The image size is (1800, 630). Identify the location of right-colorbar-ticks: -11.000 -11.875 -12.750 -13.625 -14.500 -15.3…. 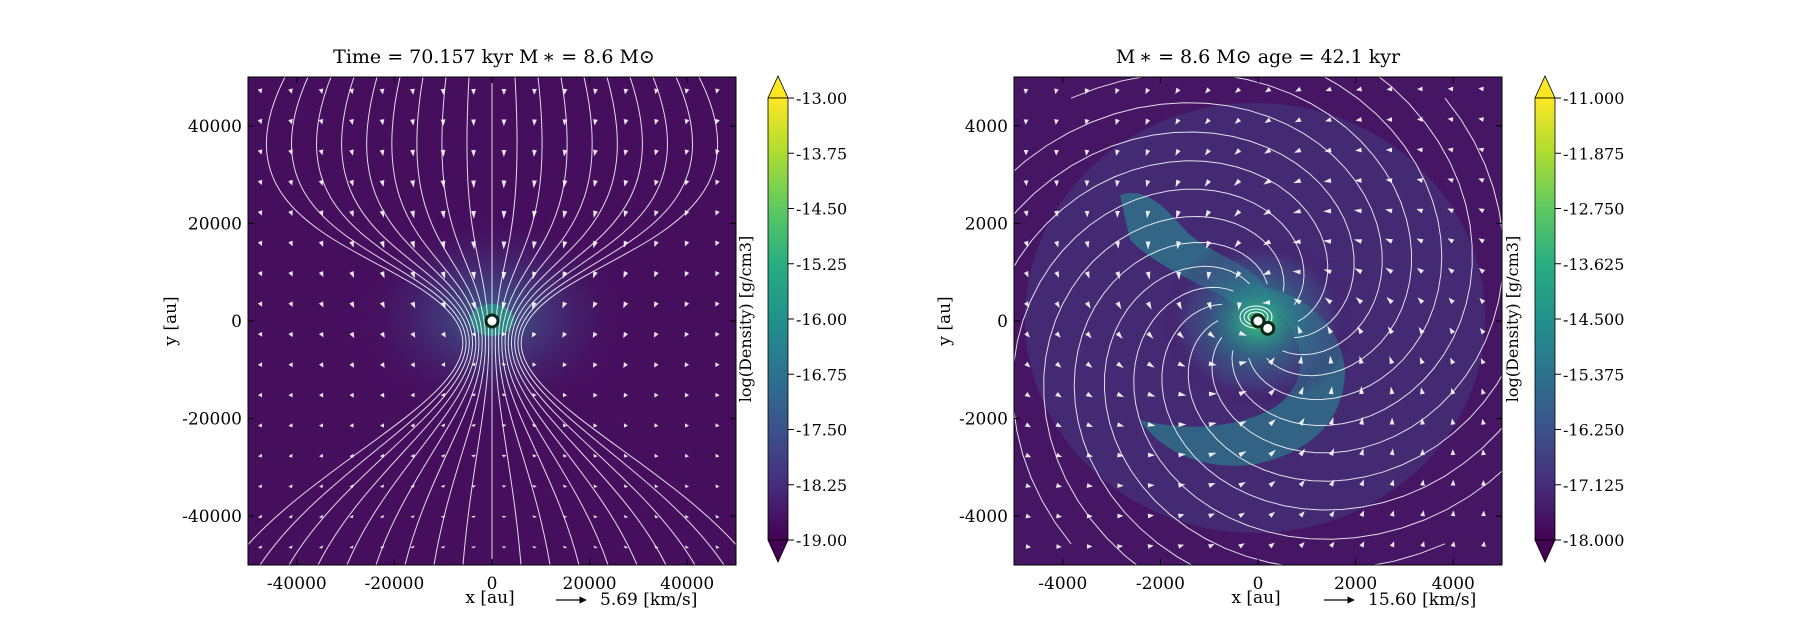
(1589, 319).